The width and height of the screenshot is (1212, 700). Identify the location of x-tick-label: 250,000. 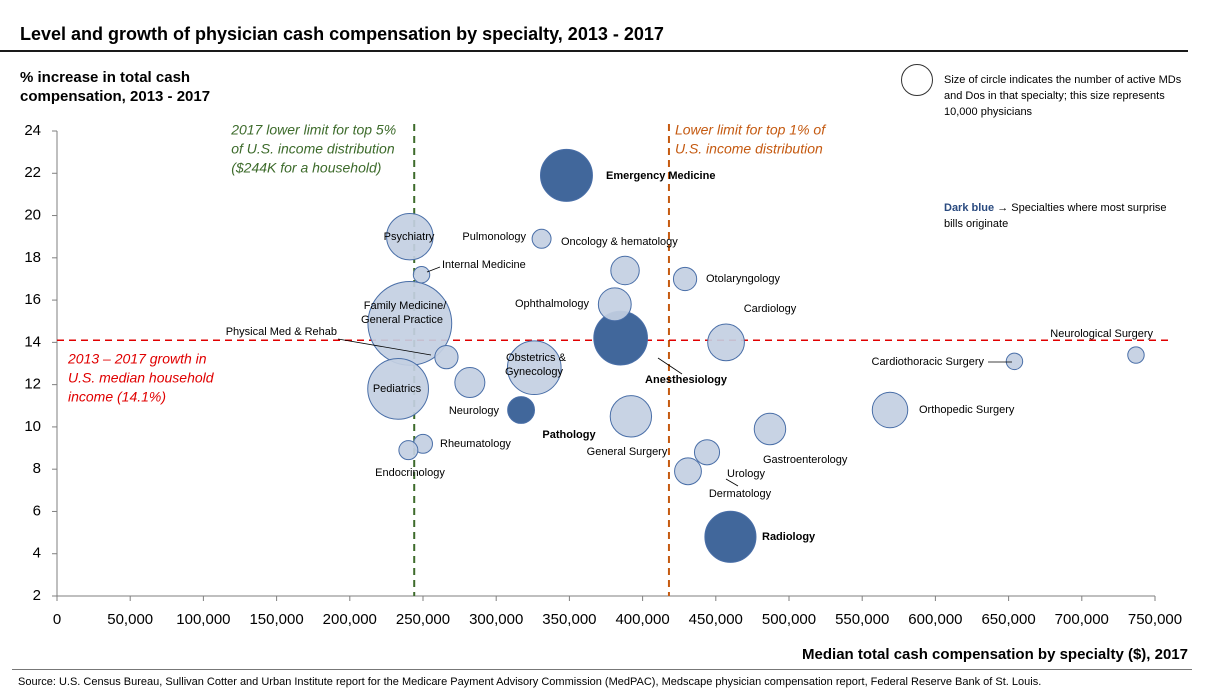
(423, 619).